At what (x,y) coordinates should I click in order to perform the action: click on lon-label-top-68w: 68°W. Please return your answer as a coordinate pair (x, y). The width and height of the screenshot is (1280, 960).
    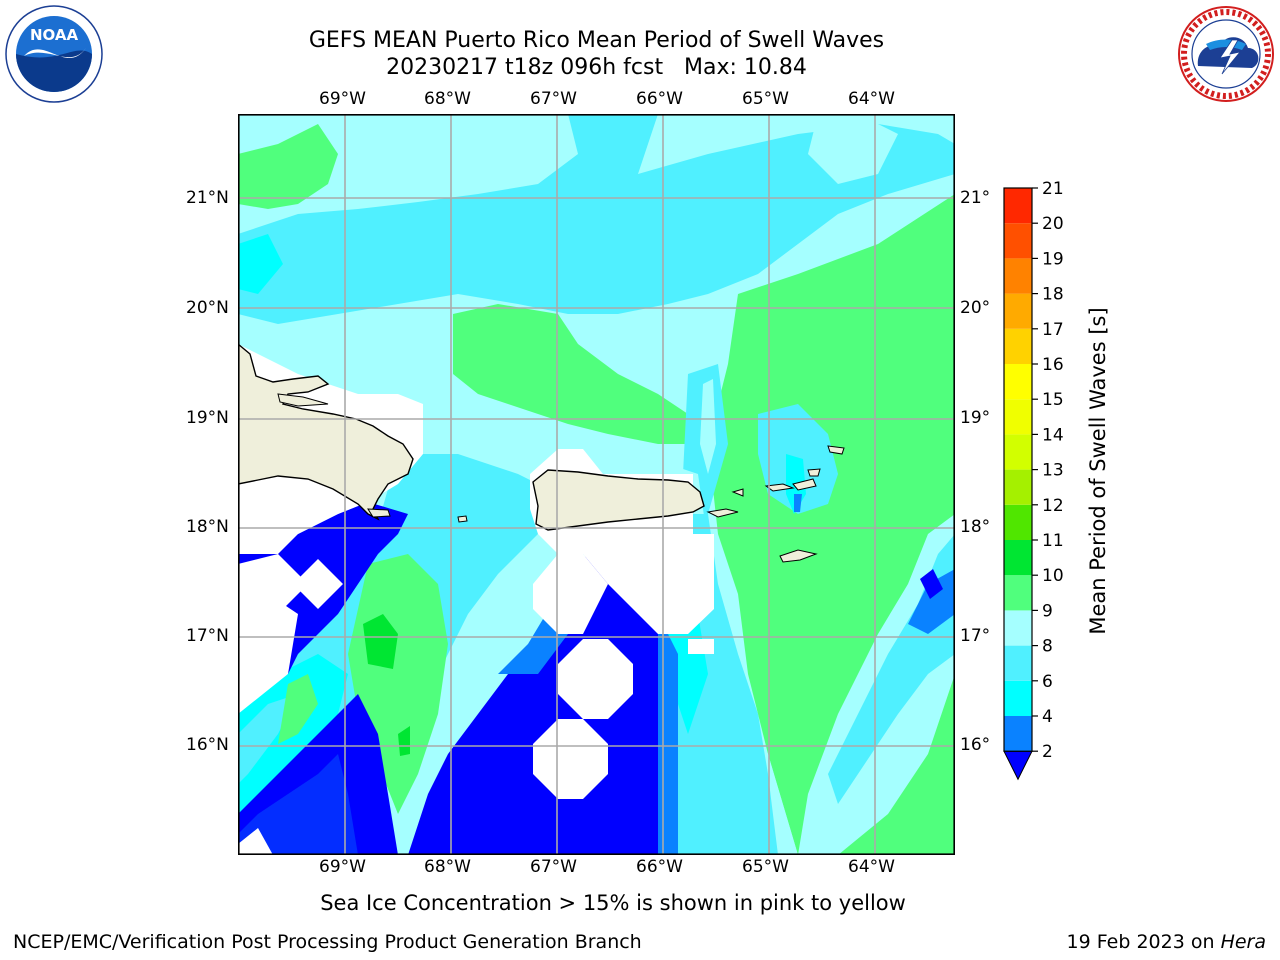
    Looking at the image, I should click on (447, 99).